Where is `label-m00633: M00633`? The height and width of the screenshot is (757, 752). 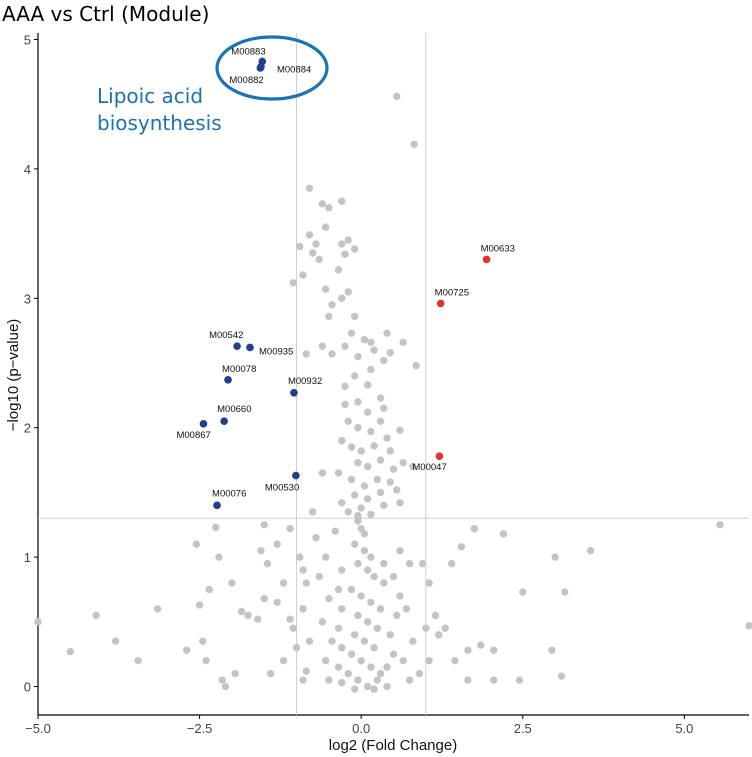
label-m00633: M00633 is located at coordinates (498, 248).